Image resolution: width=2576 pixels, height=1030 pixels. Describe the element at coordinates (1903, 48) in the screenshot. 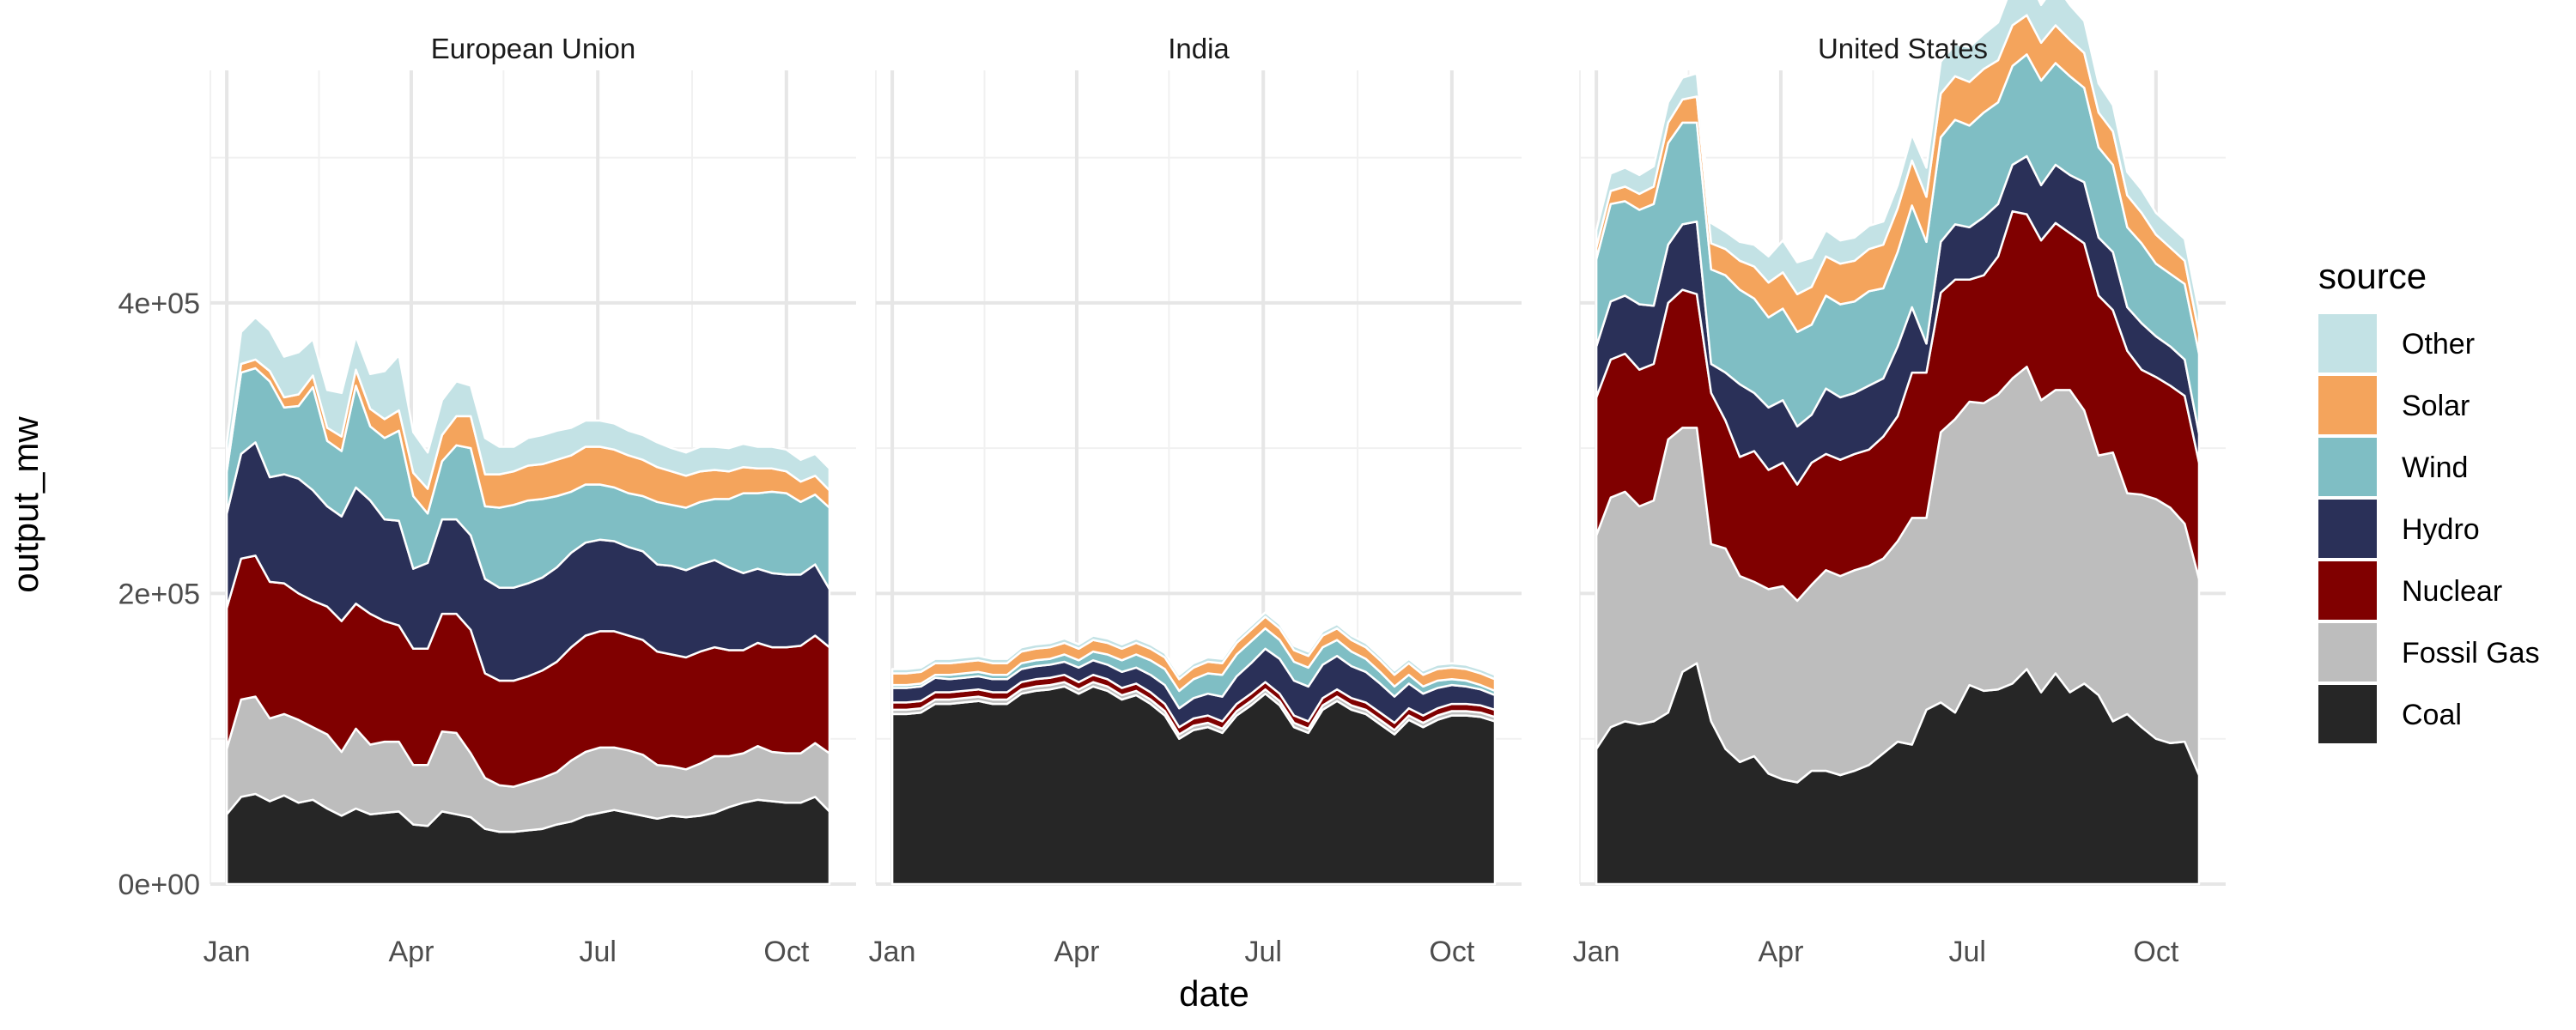

I see `facet-label-united-states: United States` at that location.